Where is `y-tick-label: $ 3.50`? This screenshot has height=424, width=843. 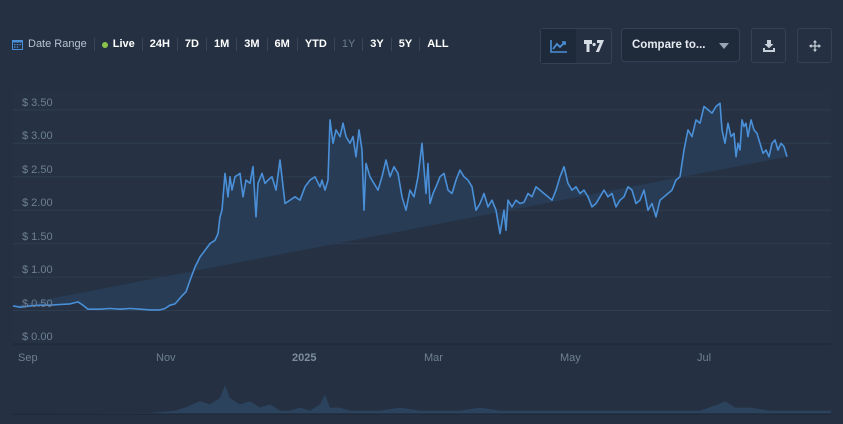
y-tick-label: $ 3.50 is located at coordinates (37, 102).